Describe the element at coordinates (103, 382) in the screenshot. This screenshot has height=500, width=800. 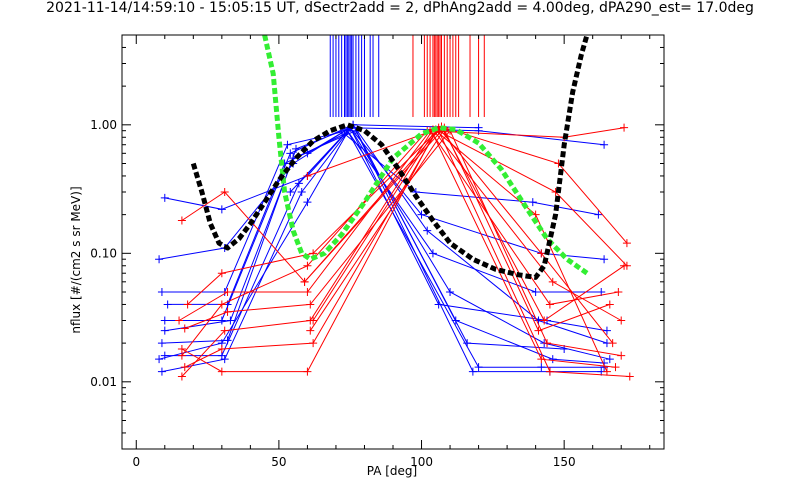
I see `y-tick-label-0: 0.01` at that location.